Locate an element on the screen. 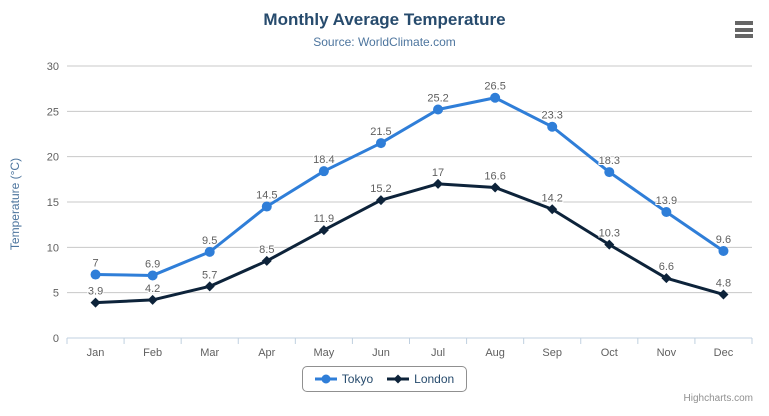 This screenshot has width=769, height=416. y-tick-label: 10 is located at coordinates (53, 248).